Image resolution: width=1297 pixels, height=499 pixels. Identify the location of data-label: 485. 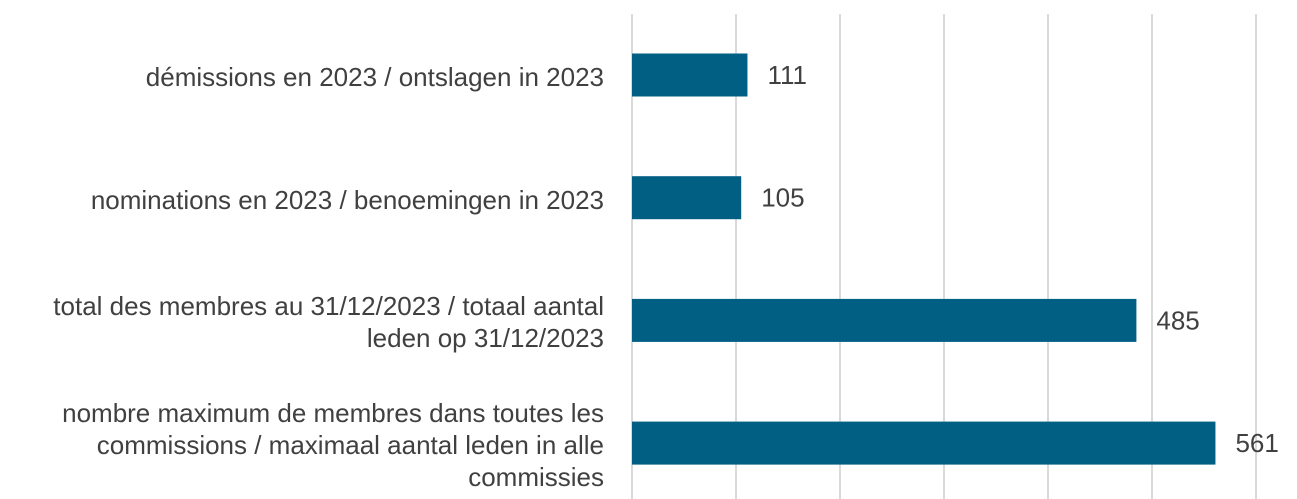
(1177, 320).